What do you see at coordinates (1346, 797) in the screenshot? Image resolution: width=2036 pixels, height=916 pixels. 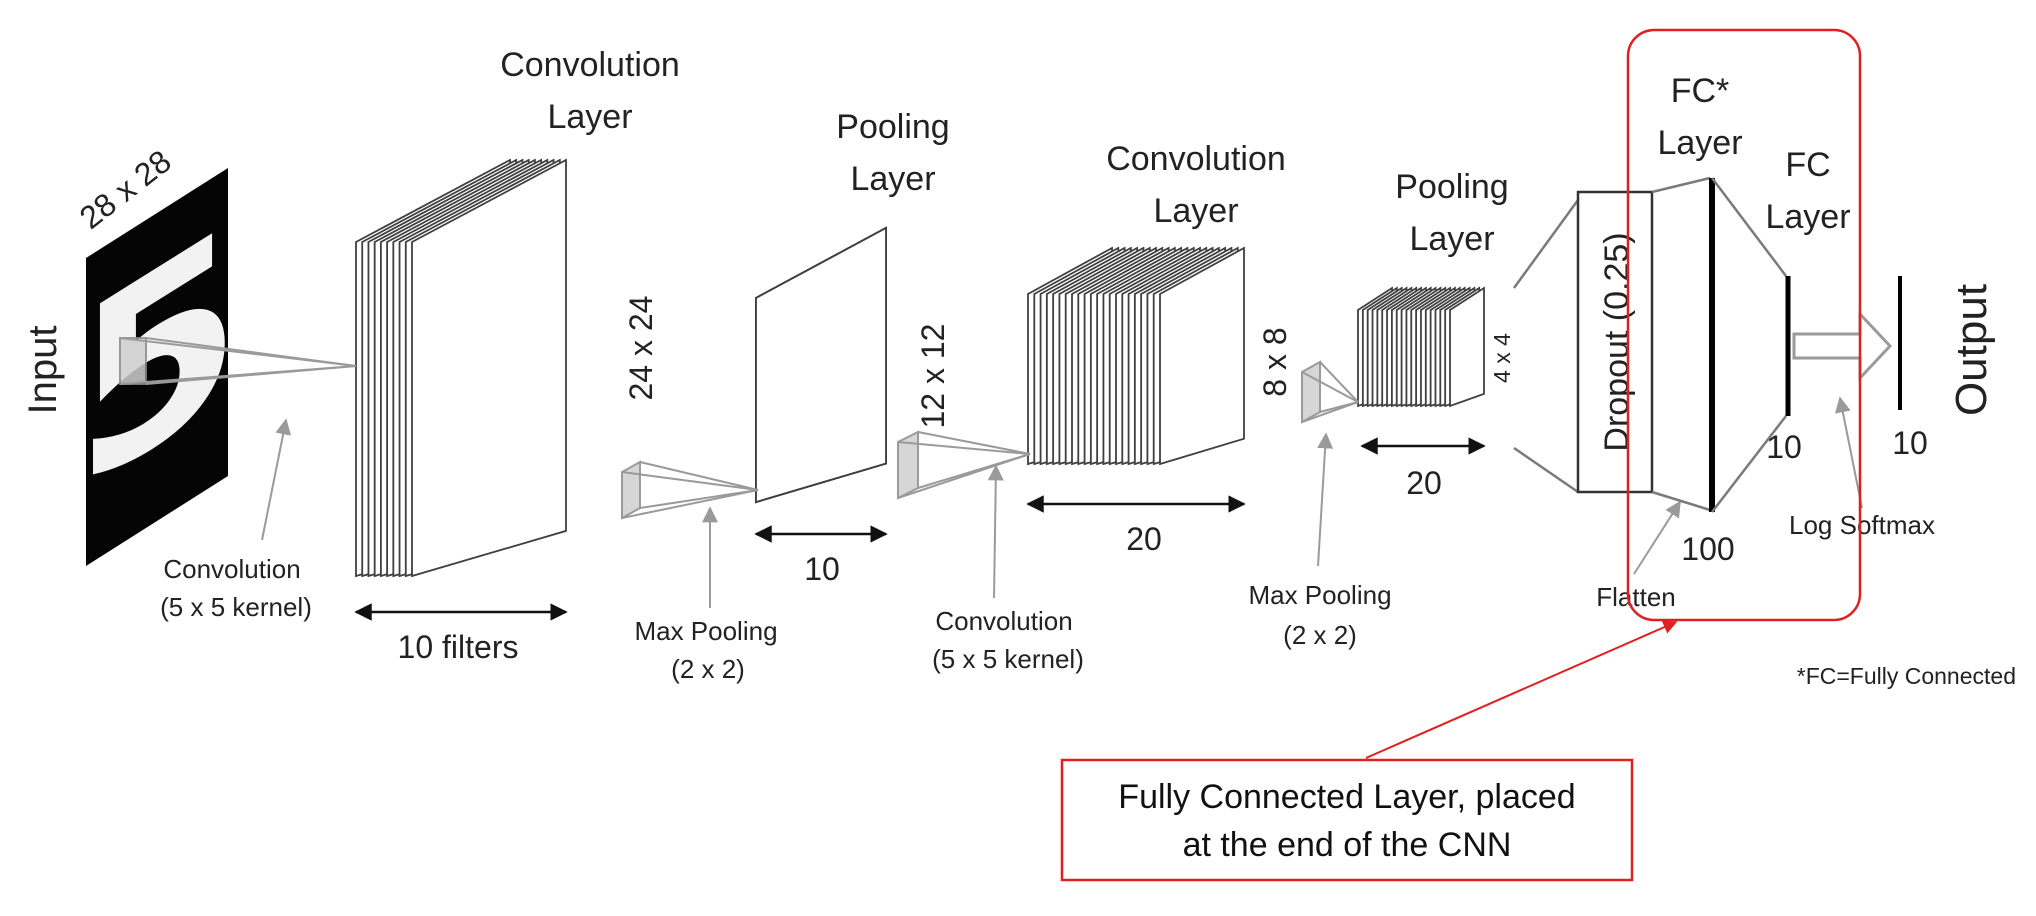 I see `callout-line-1: Fully Connected Layer, placed` at bounding box center [1346, 797].